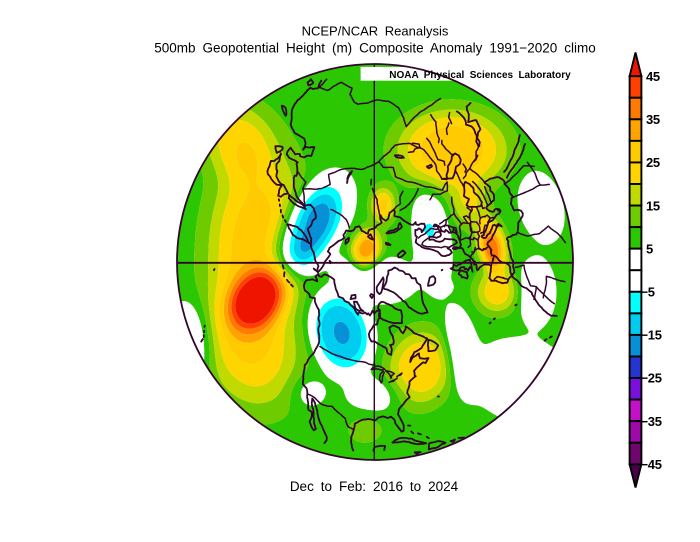 The width and height of the screenshot is (700, 542). Describe the element at coordinates (653, 205) in the screenshot. I see `svg-text: 15` at that location.